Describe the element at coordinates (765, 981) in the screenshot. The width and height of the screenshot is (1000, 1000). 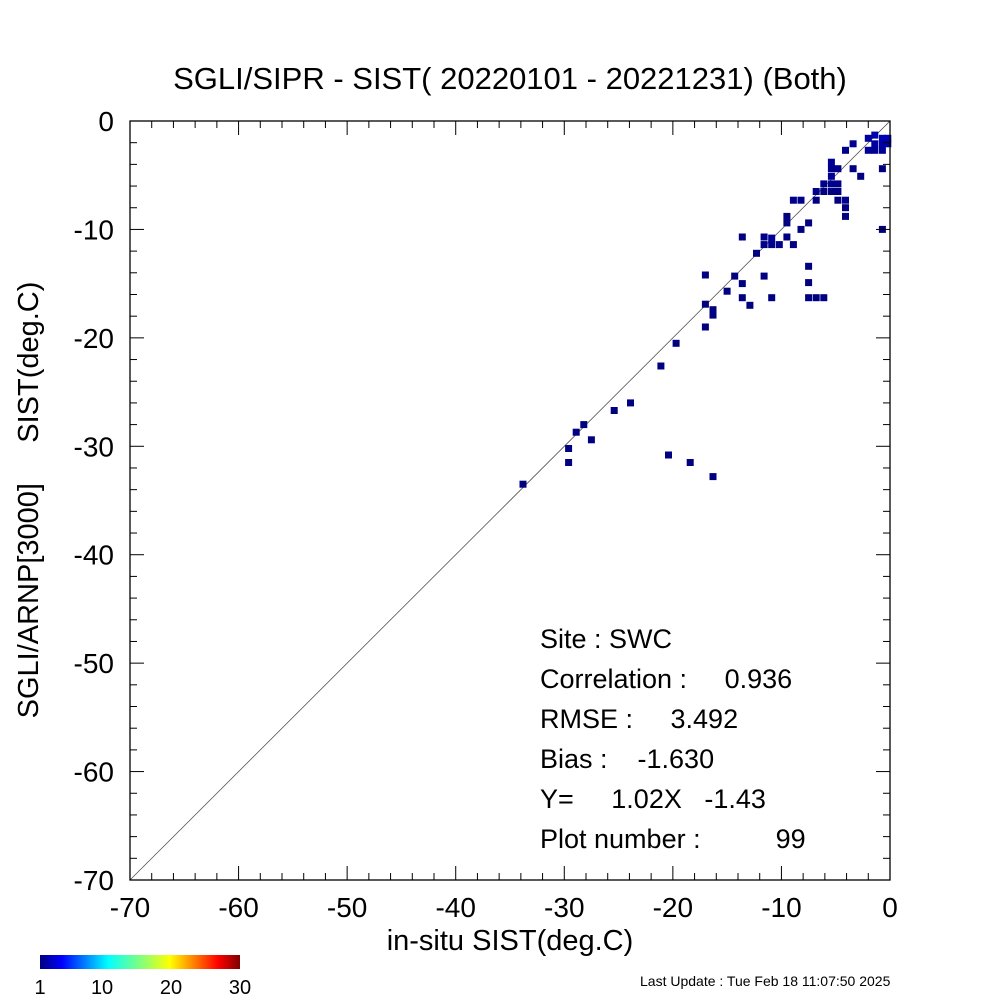
I see `last-update-text: Last Update : Tue Feb 18 11:07:50 2025` at that location.